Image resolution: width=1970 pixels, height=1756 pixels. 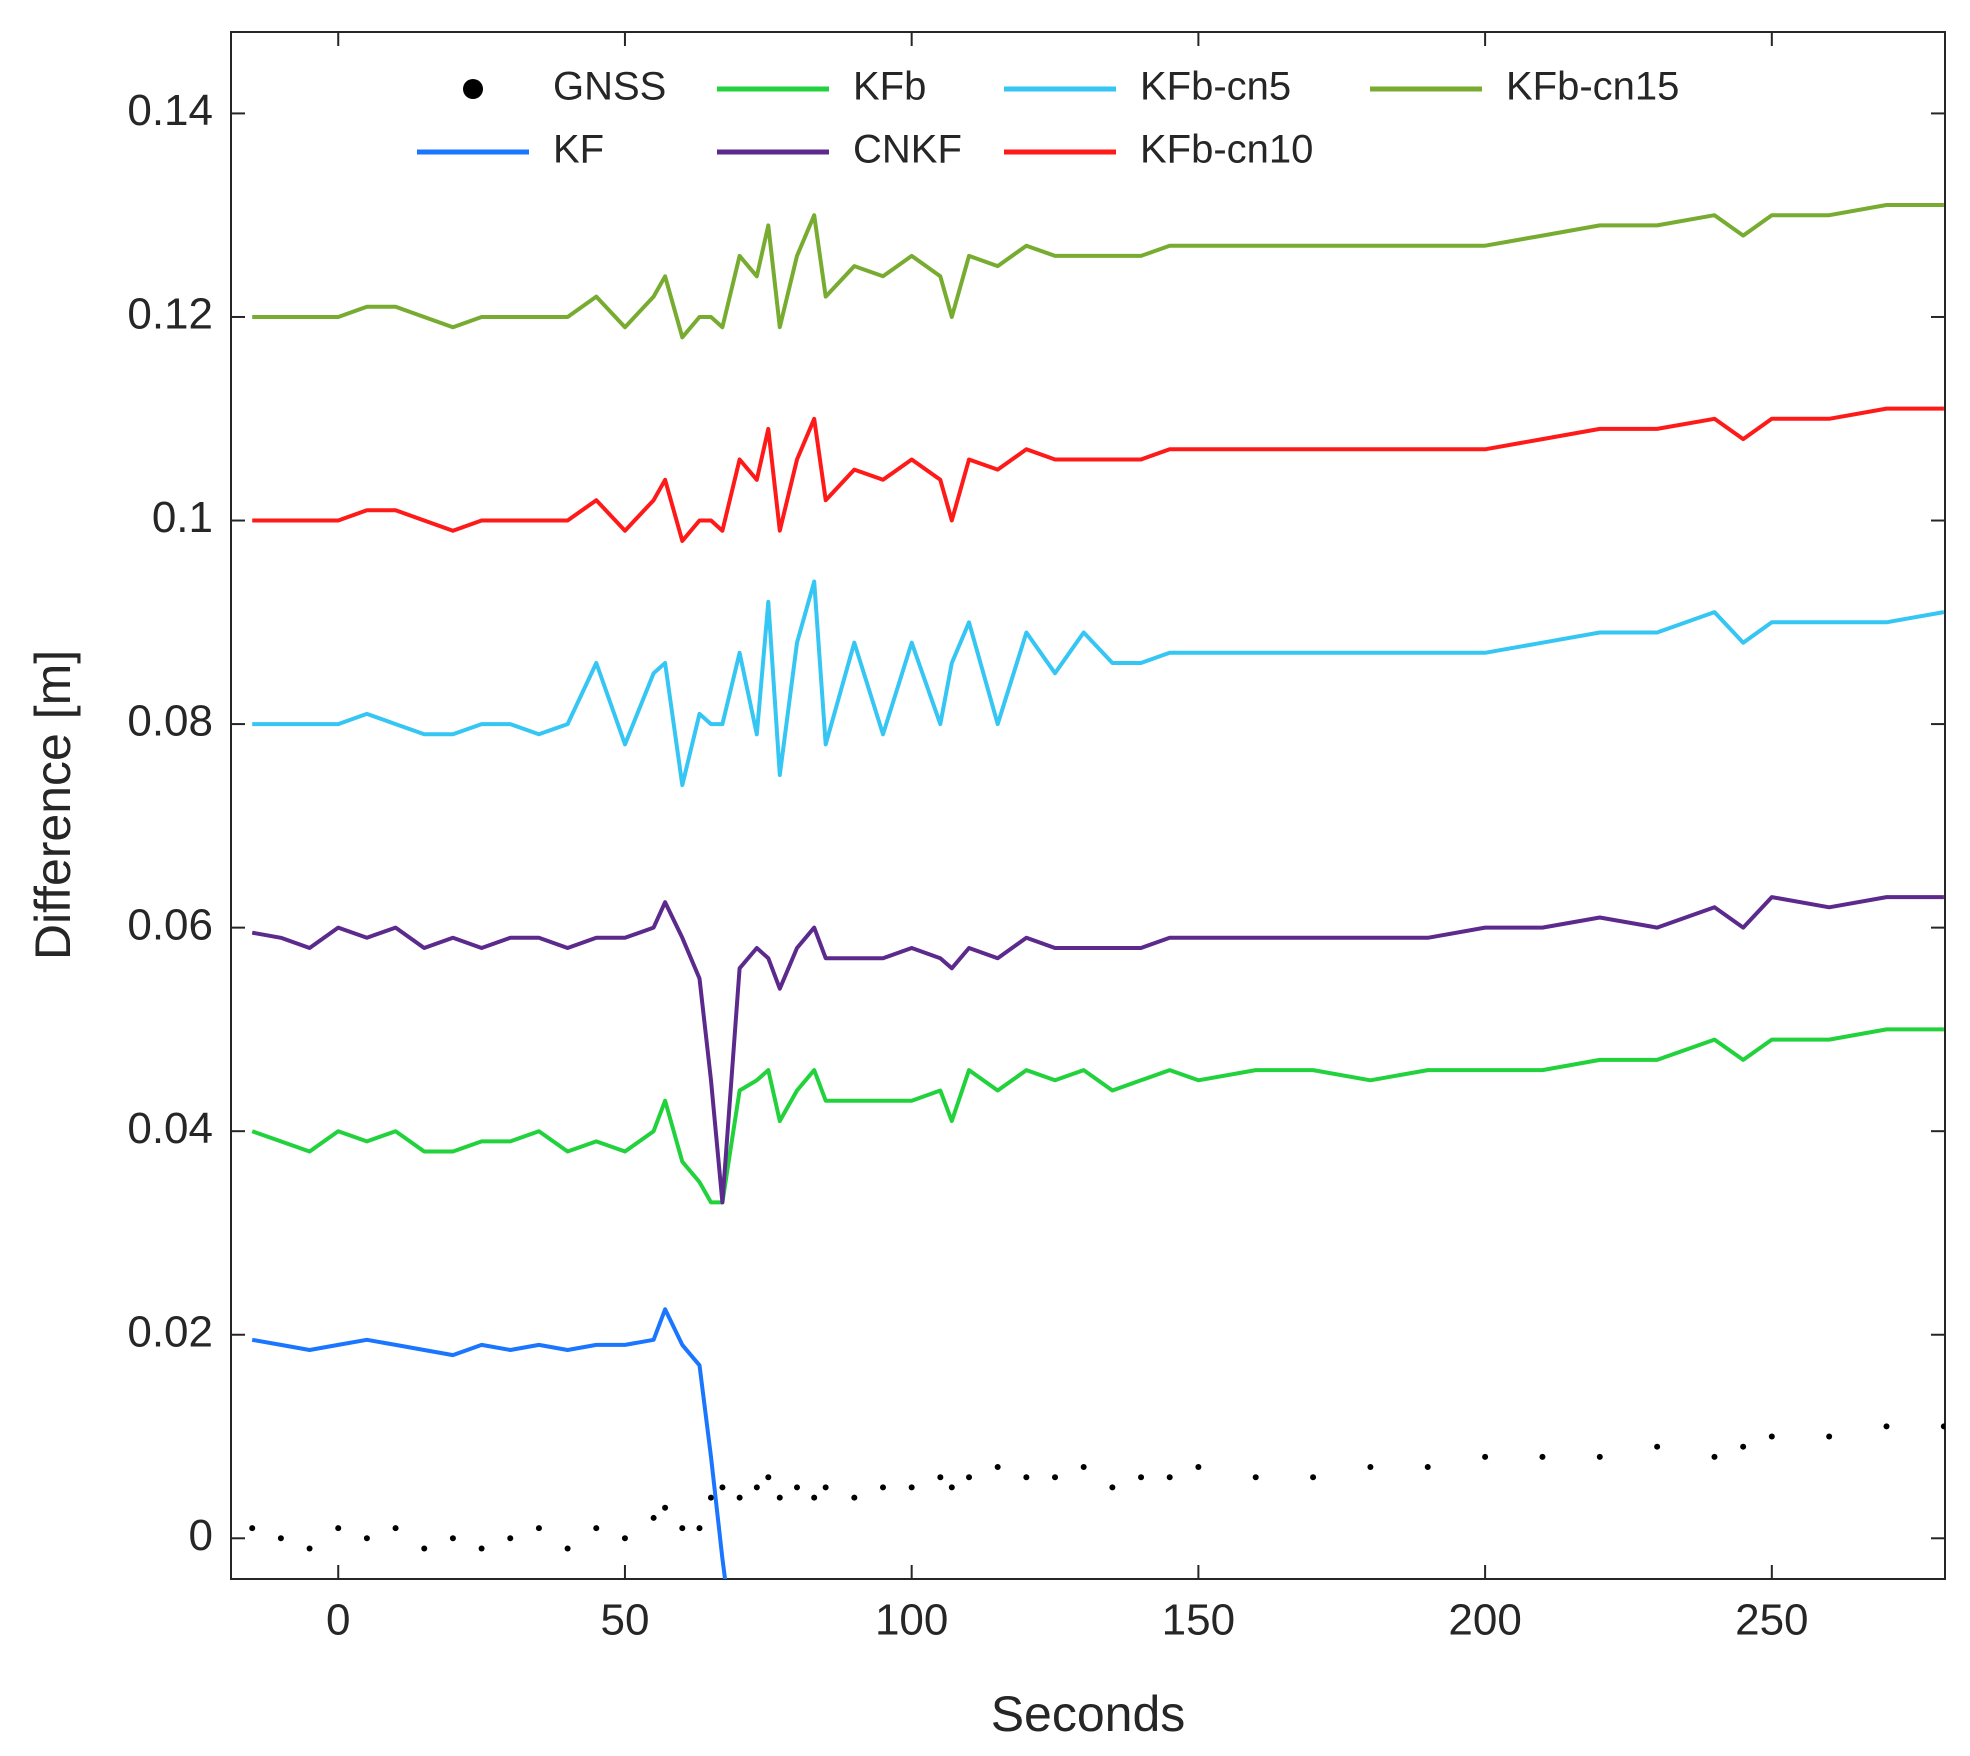 What do you see at coordinates (1088, 1714) in the screenshot?
I see `x-axis-label: Seconds` at bounding box center [1088, 1714].